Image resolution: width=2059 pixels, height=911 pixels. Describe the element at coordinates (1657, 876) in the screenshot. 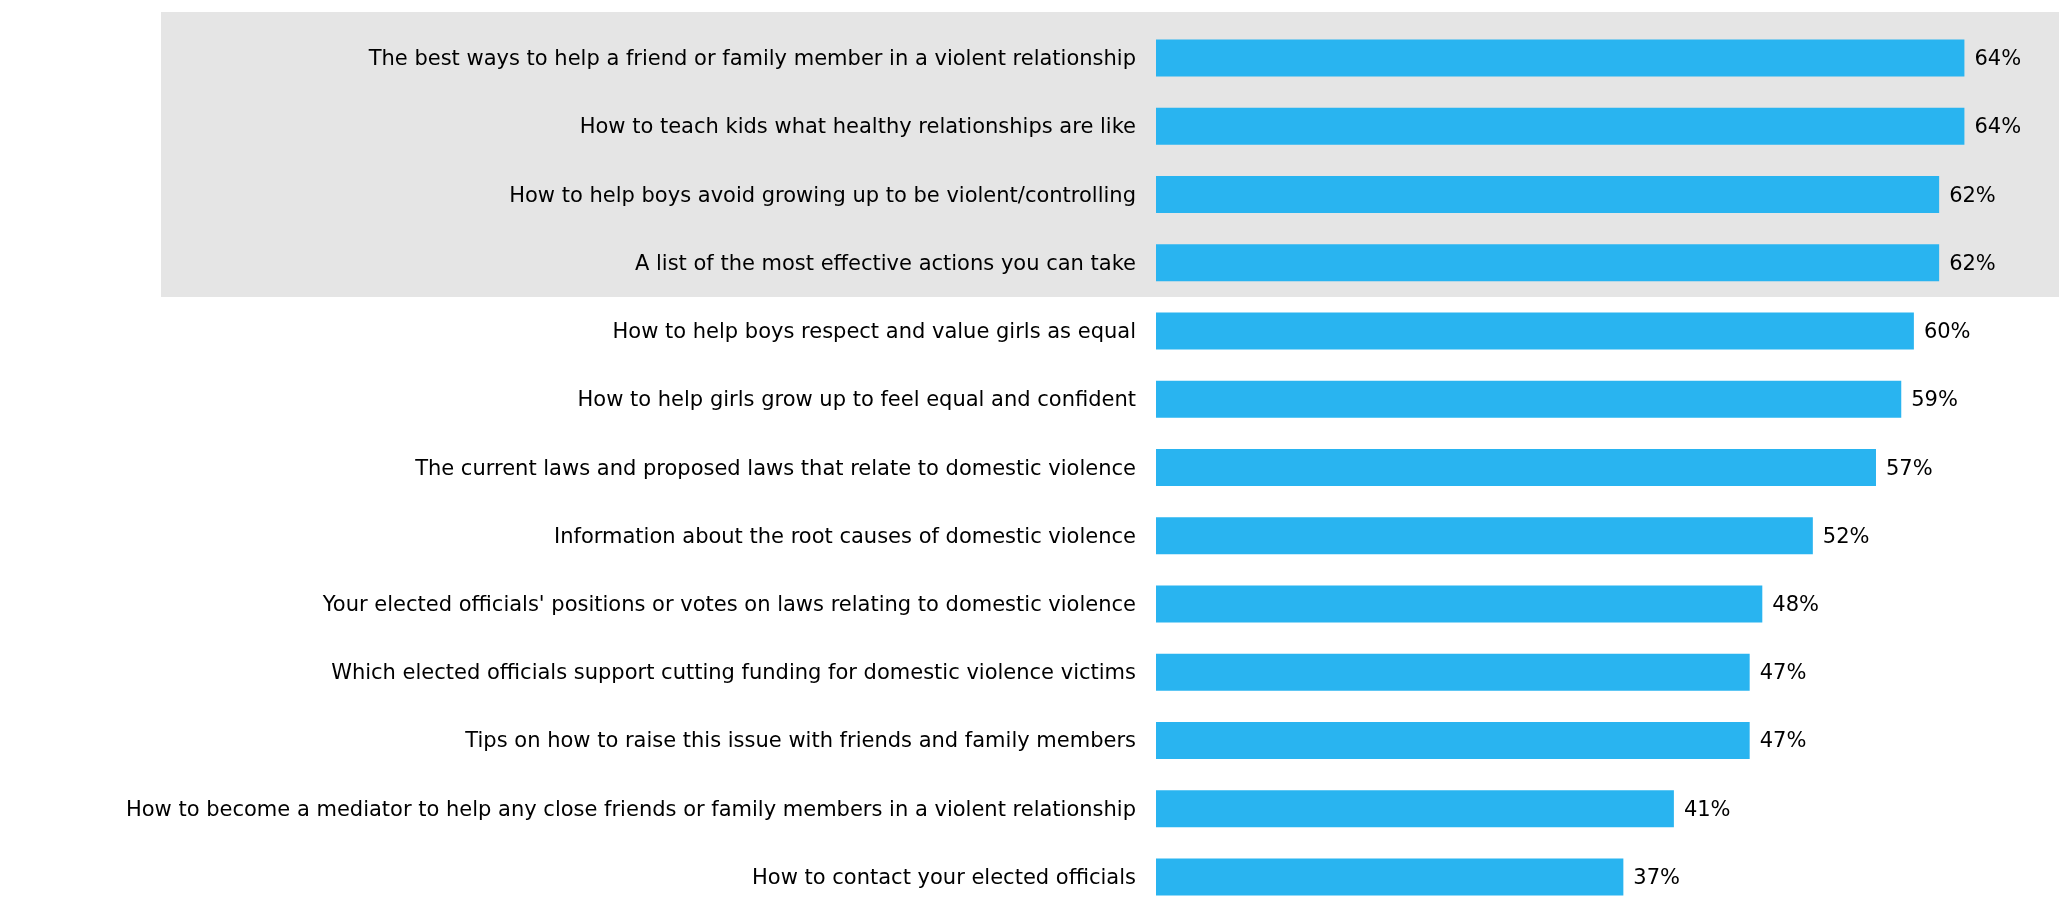

I see `data-label: 37%` at that location.